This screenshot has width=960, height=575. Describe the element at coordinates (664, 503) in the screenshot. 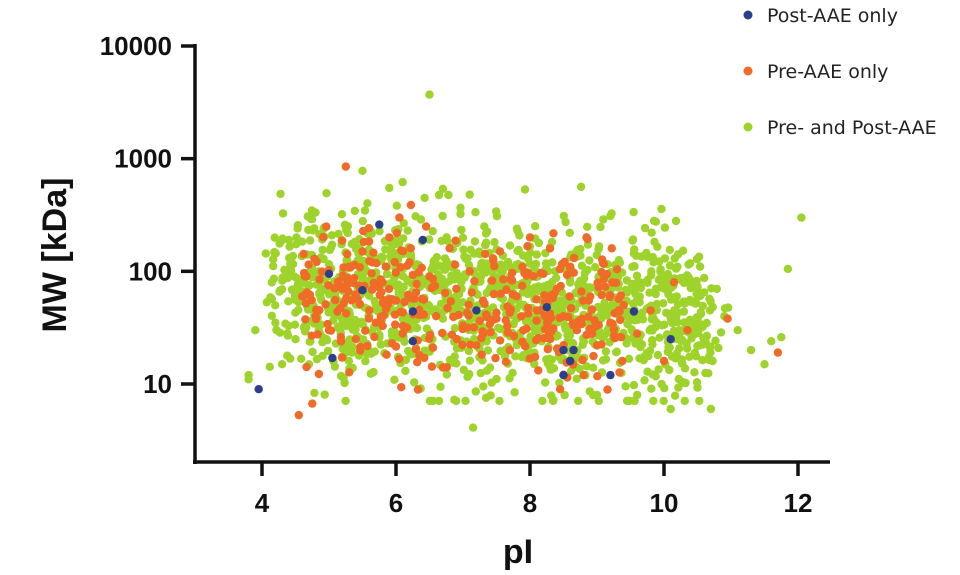

I see `x-tick-label: 10` at that location.